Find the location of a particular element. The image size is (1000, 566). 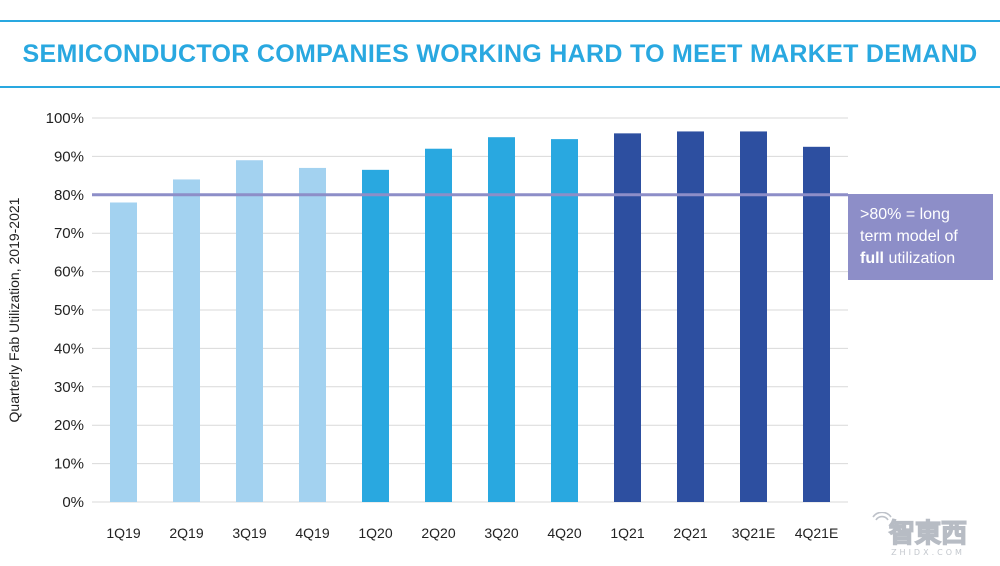

x-tick-label: 2Q20 is located at coordinates (438, 533).